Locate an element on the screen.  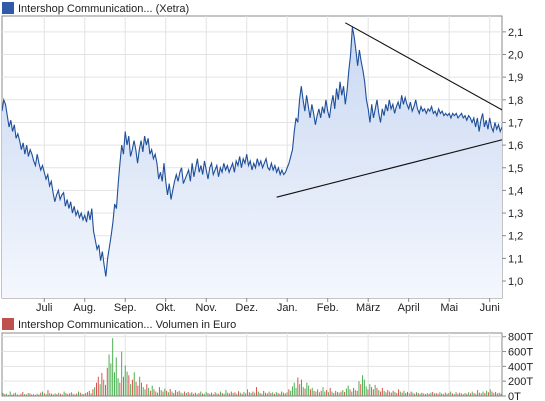
price-x-tick-label: Sep. is located at coordinates (125, 308).